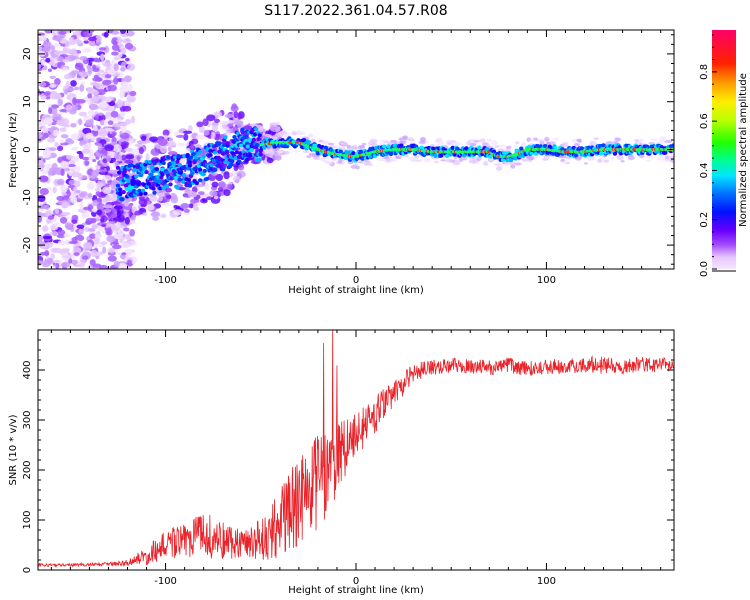 This screenshot has width=750, height=600. I want to click on y-tick-label: 0, so click(27, 570).